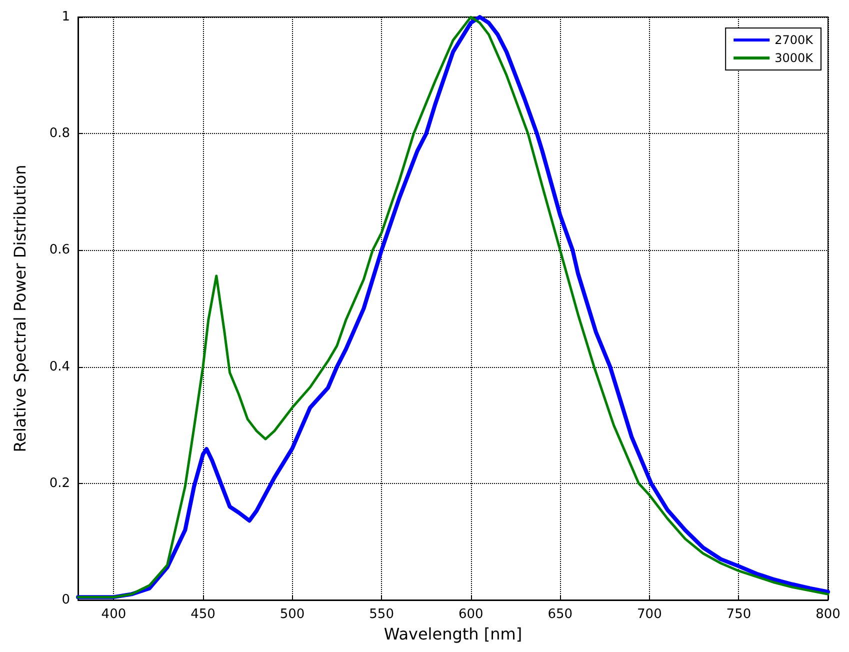 The image size is (849, 652). Describe the element at coordinates (59, 250) in the screenshot. I see `y-tick-label: 0.6` at that location.